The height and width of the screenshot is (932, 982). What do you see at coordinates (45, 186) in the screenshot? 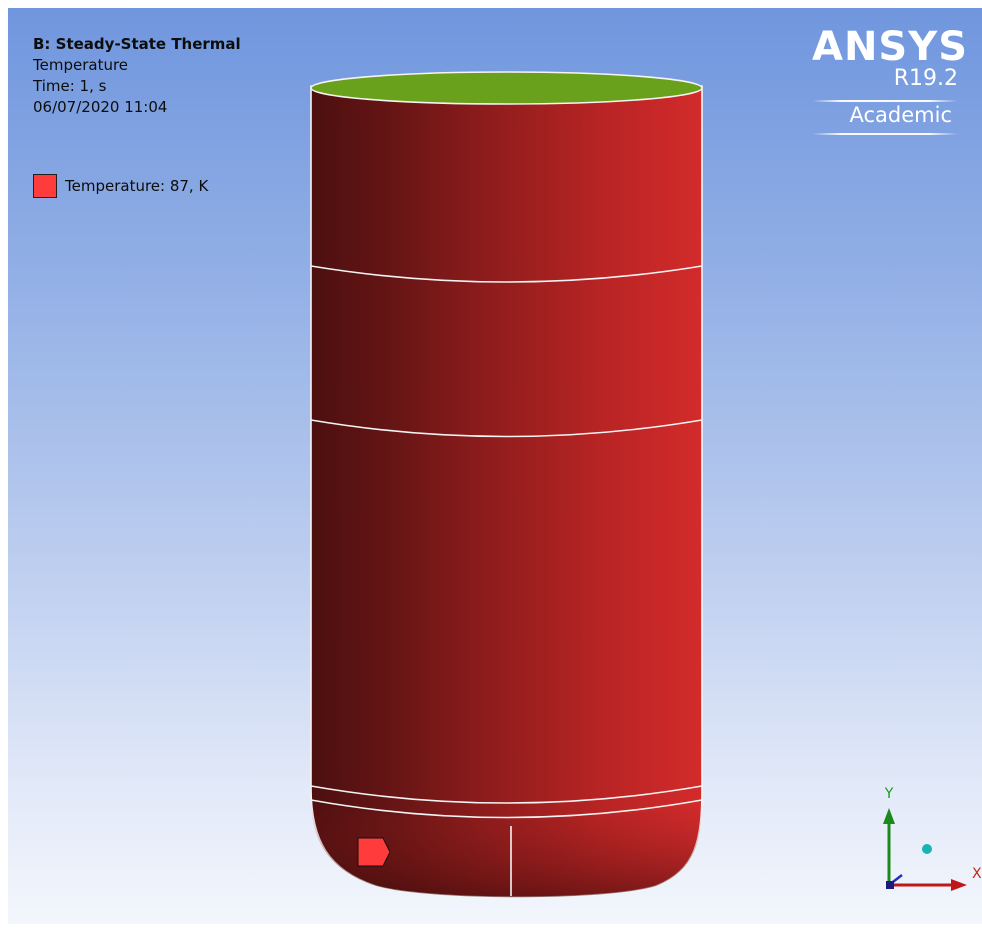
I see `legend-swatch` at bounding box center [45, 186].